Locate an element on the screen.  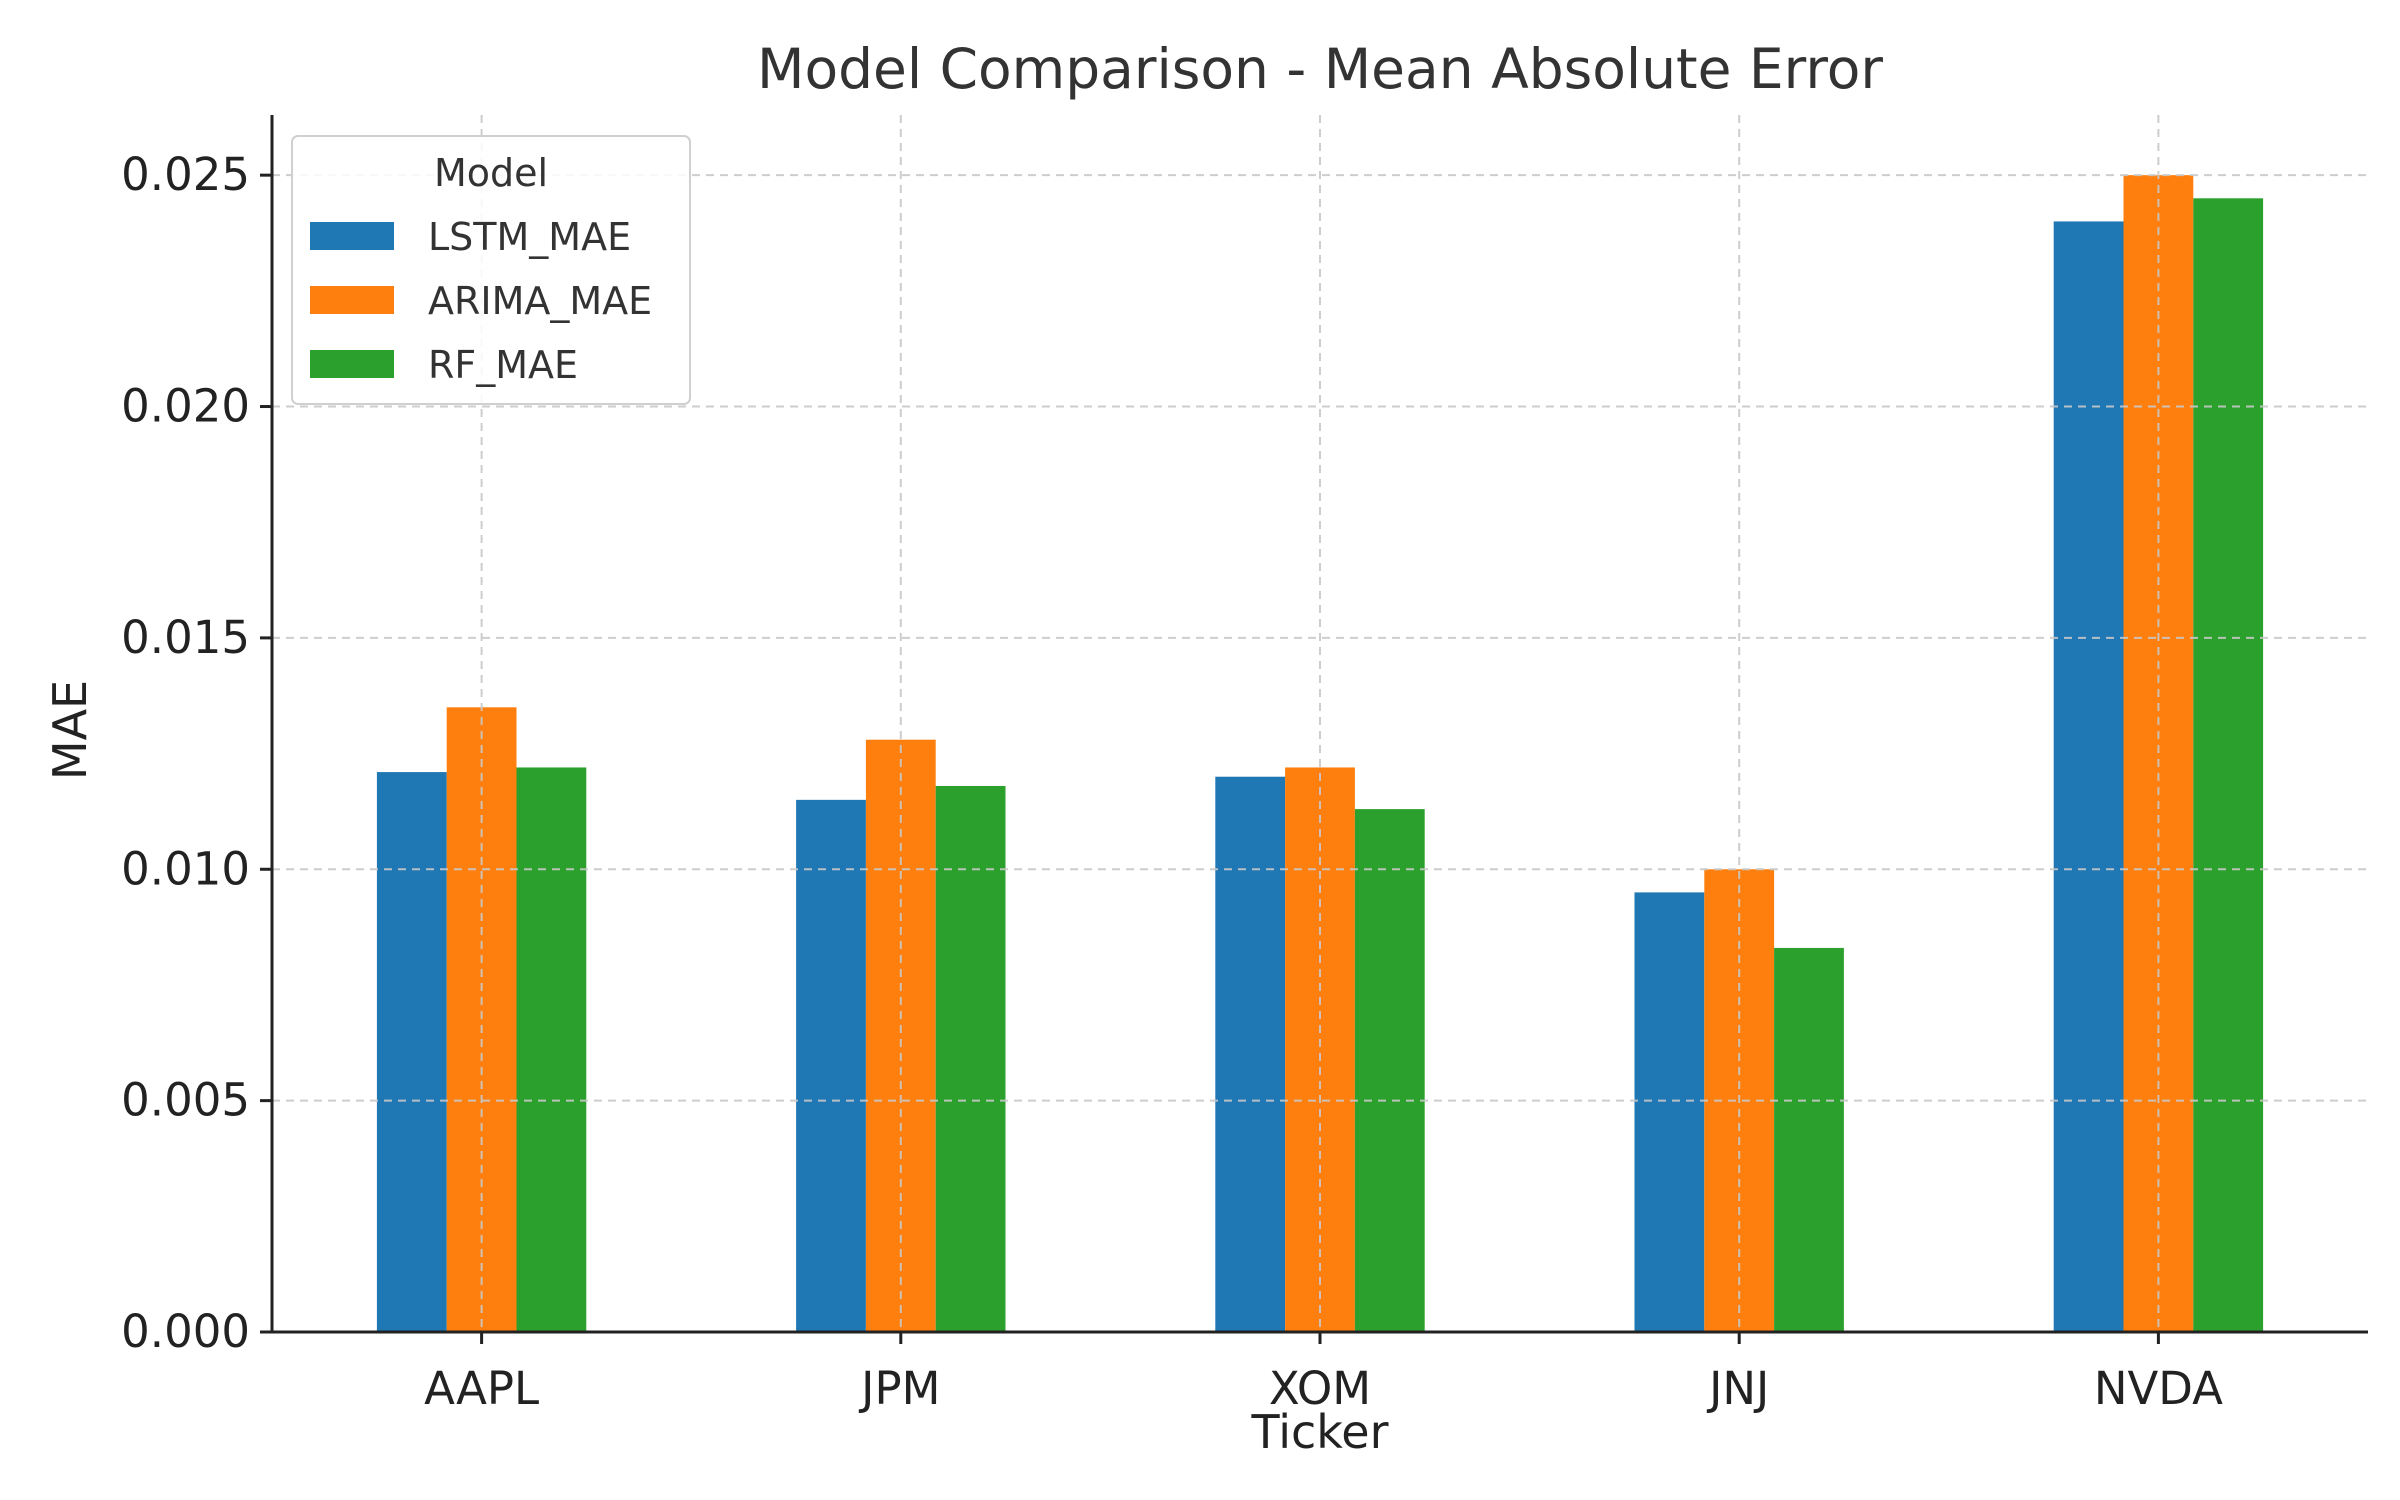
bar-rf-mae-jpm is located at coordinates (970, 1058).